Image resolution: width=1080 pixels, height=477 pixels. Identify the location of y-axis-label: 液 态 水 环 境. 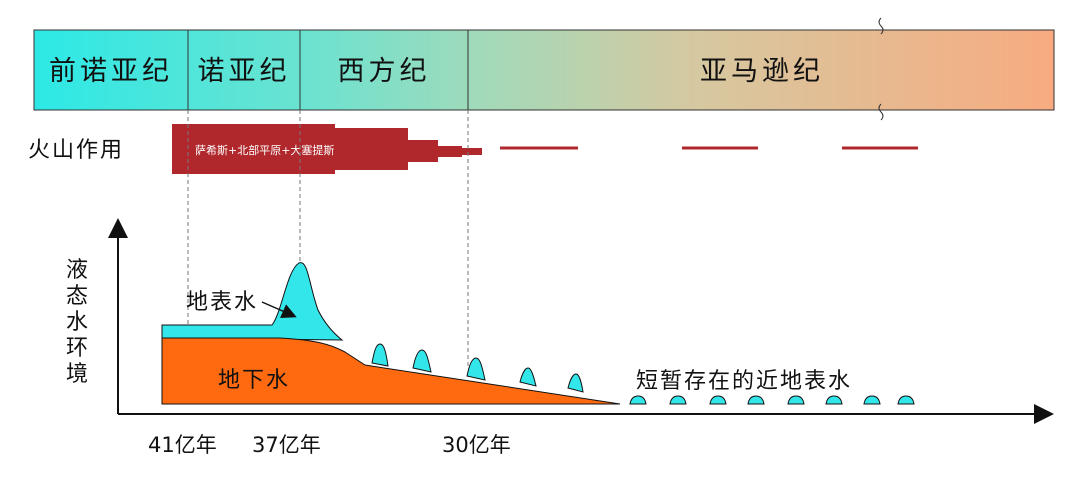
(77, 322).